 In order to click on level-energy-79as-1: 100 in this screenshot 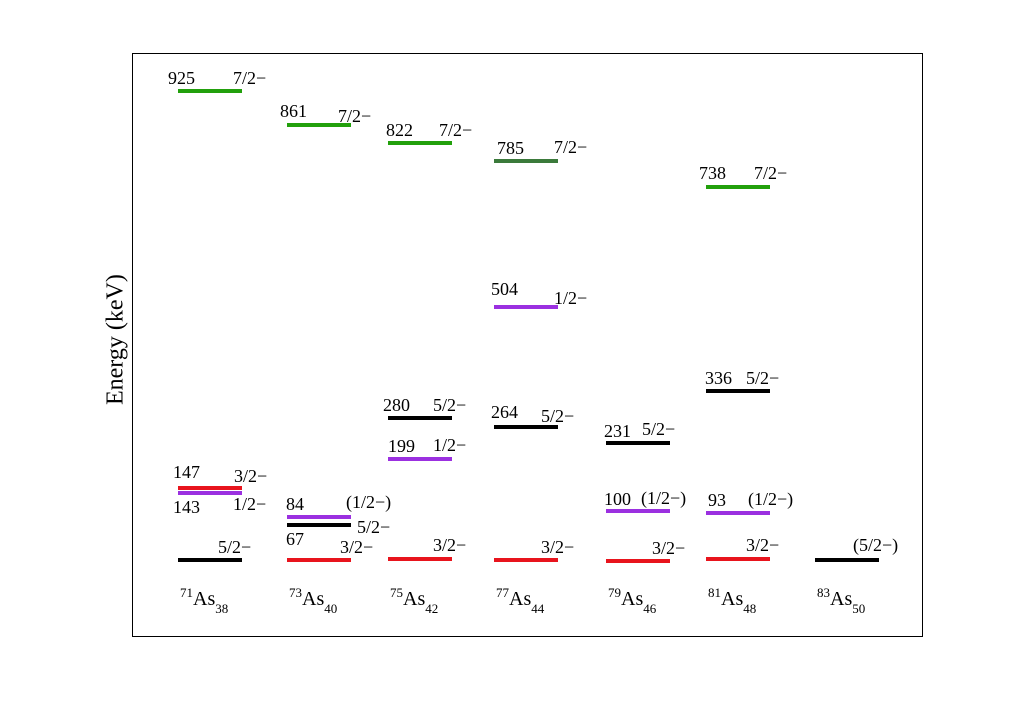, I will do `click(617, 499)`.